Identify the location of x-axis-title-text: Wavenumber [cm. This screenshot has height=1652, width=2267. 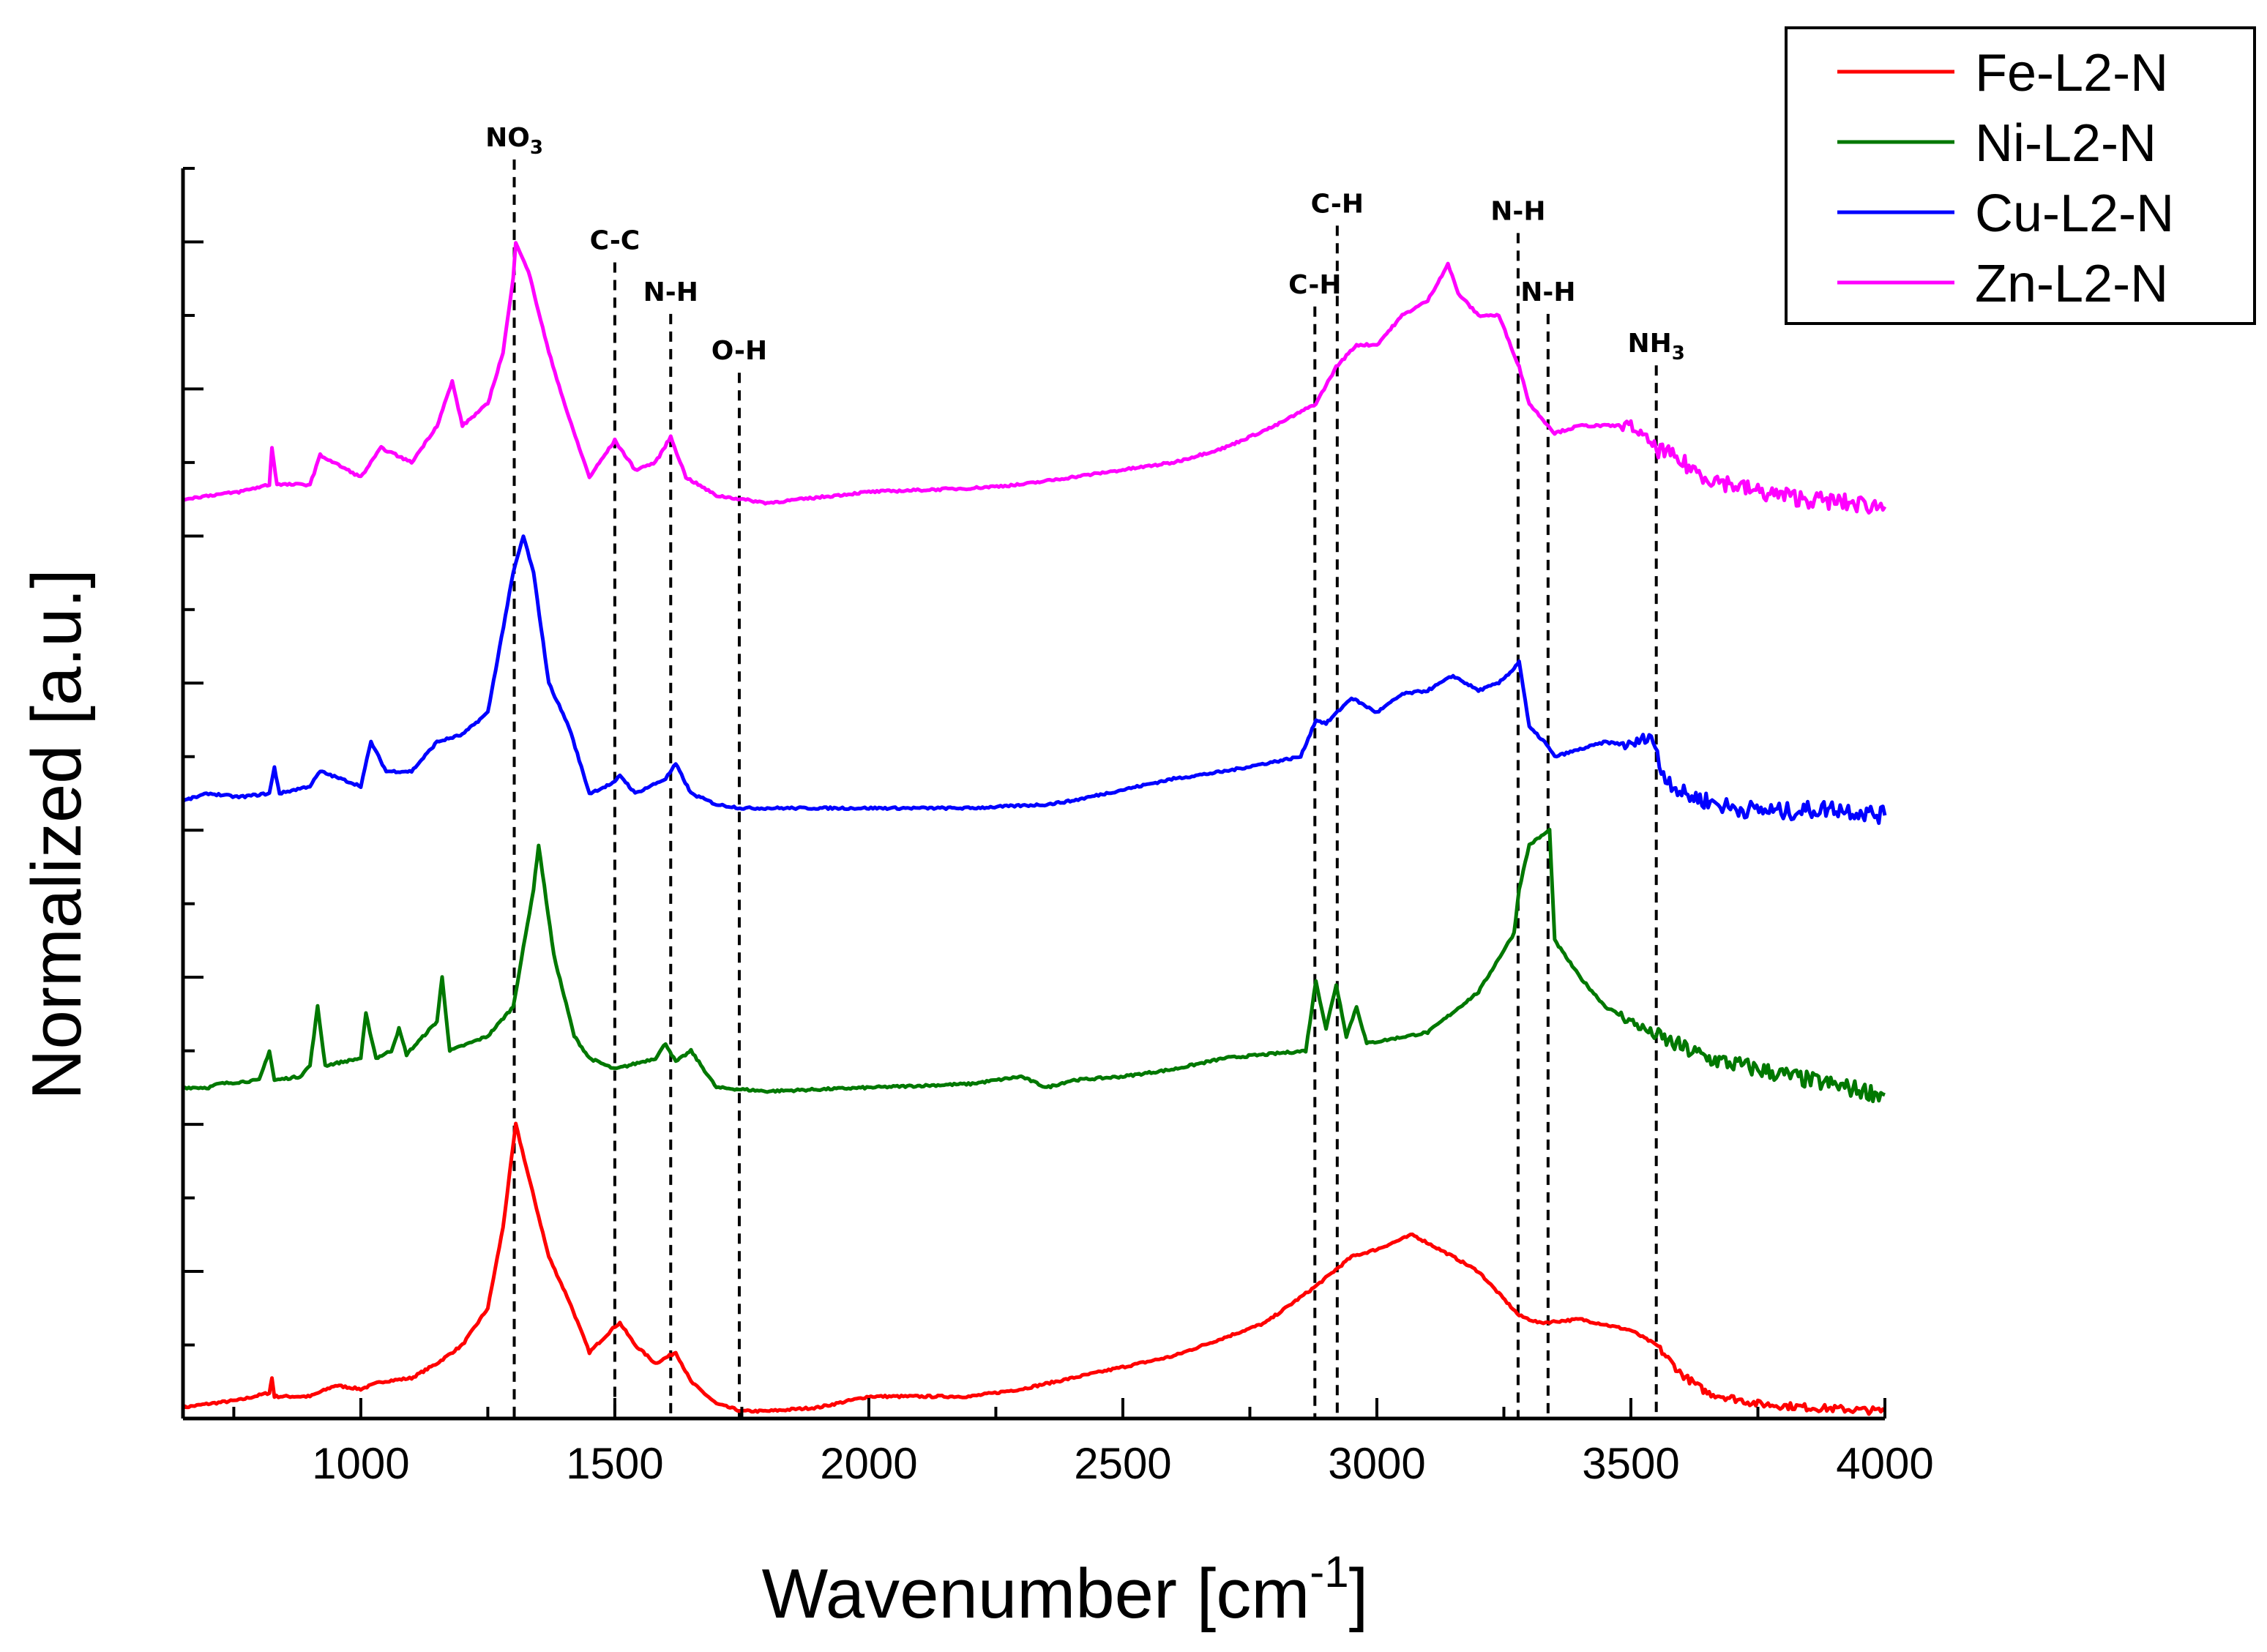
(1036, 1594).